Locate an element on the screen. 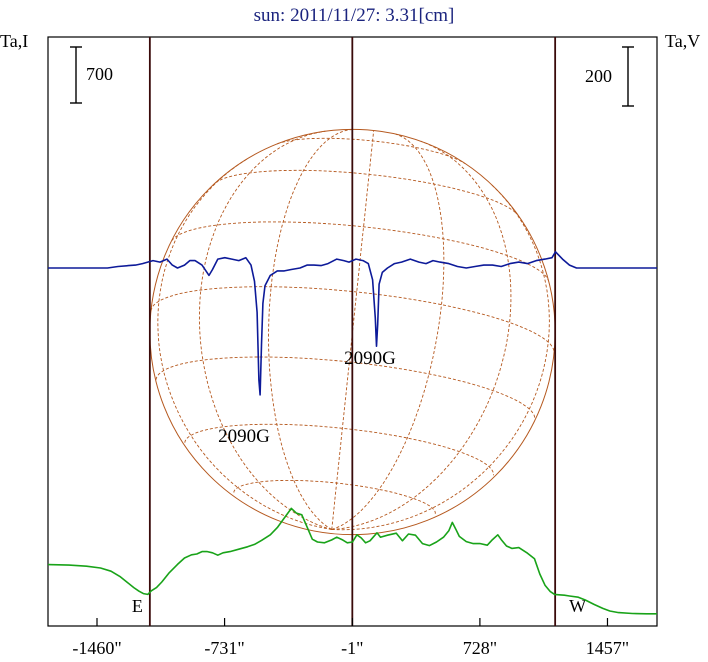 Image resolution: width=708 pixels, height=662 pixels. left-scale-bar-label: 700 is located at coordinates (99, 74).